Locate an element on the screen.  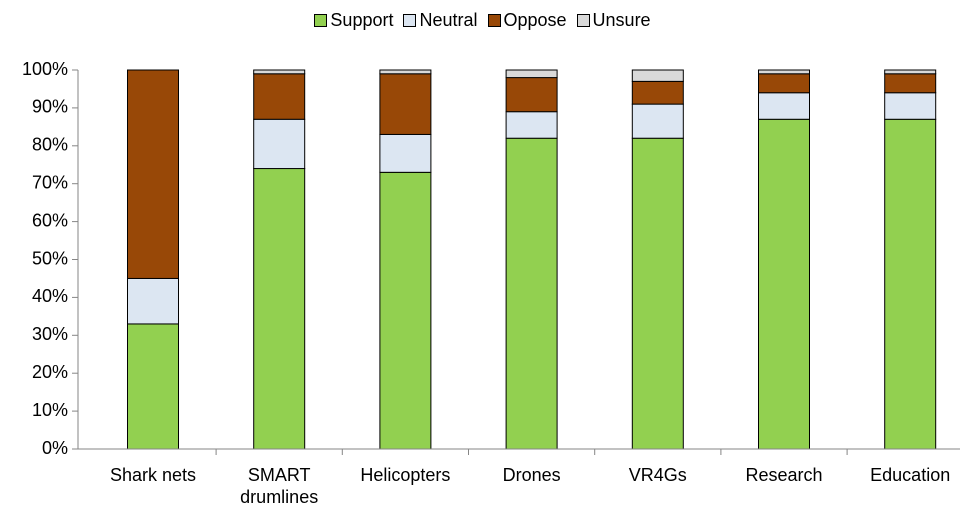
legend-item: Neutral is located at coordinates (440, 20).